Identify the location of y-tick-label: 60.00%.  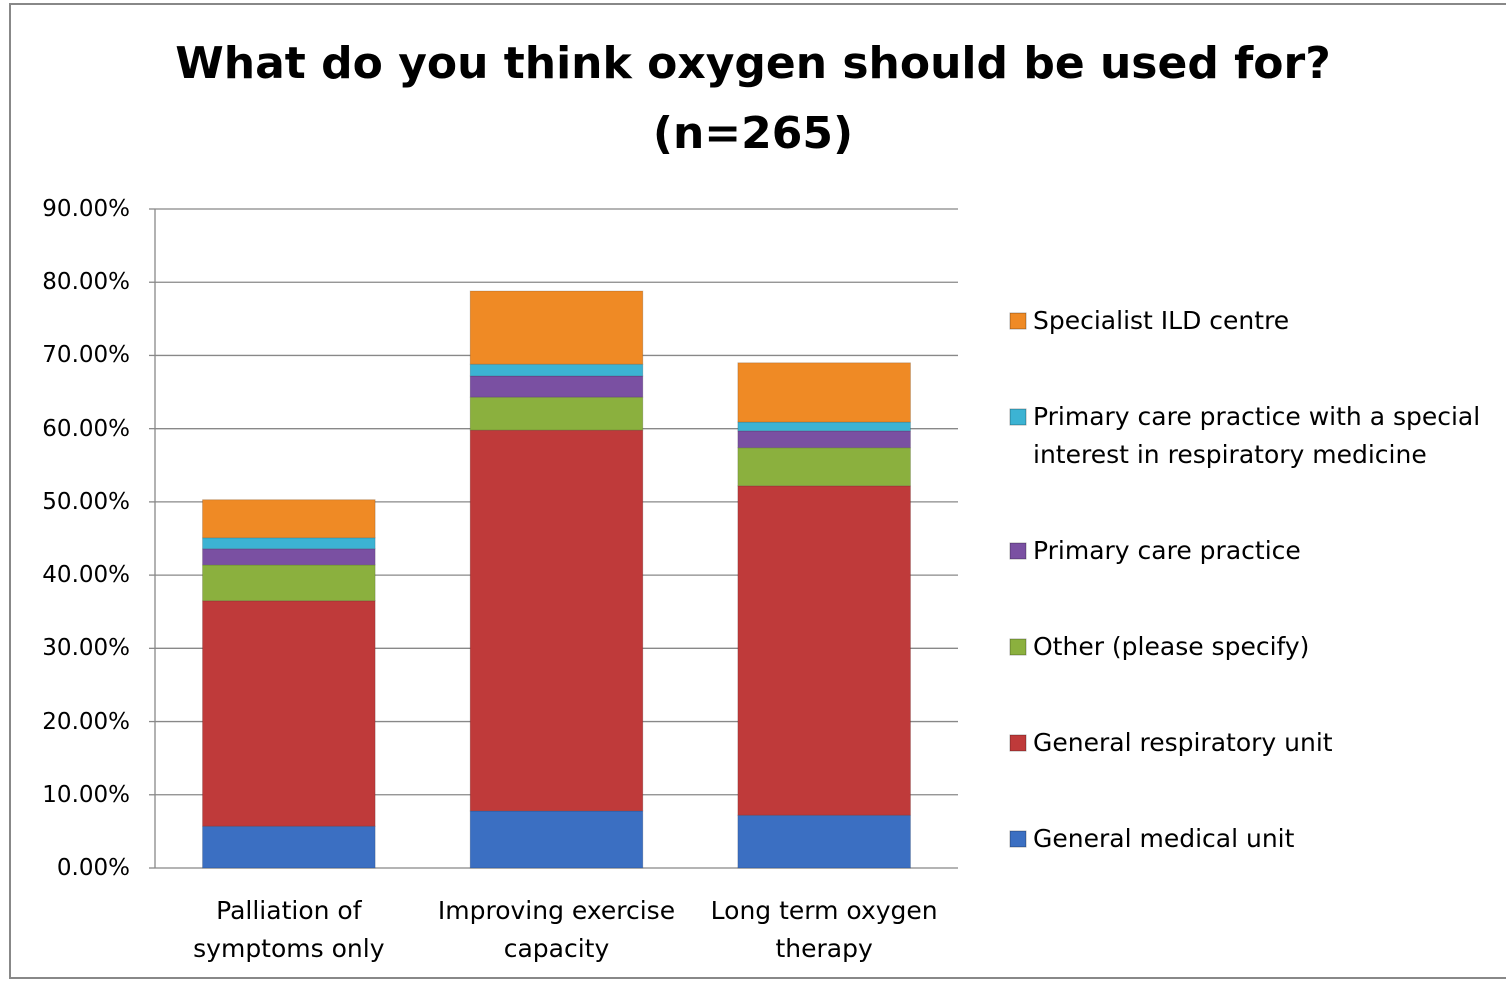
(86, 428).